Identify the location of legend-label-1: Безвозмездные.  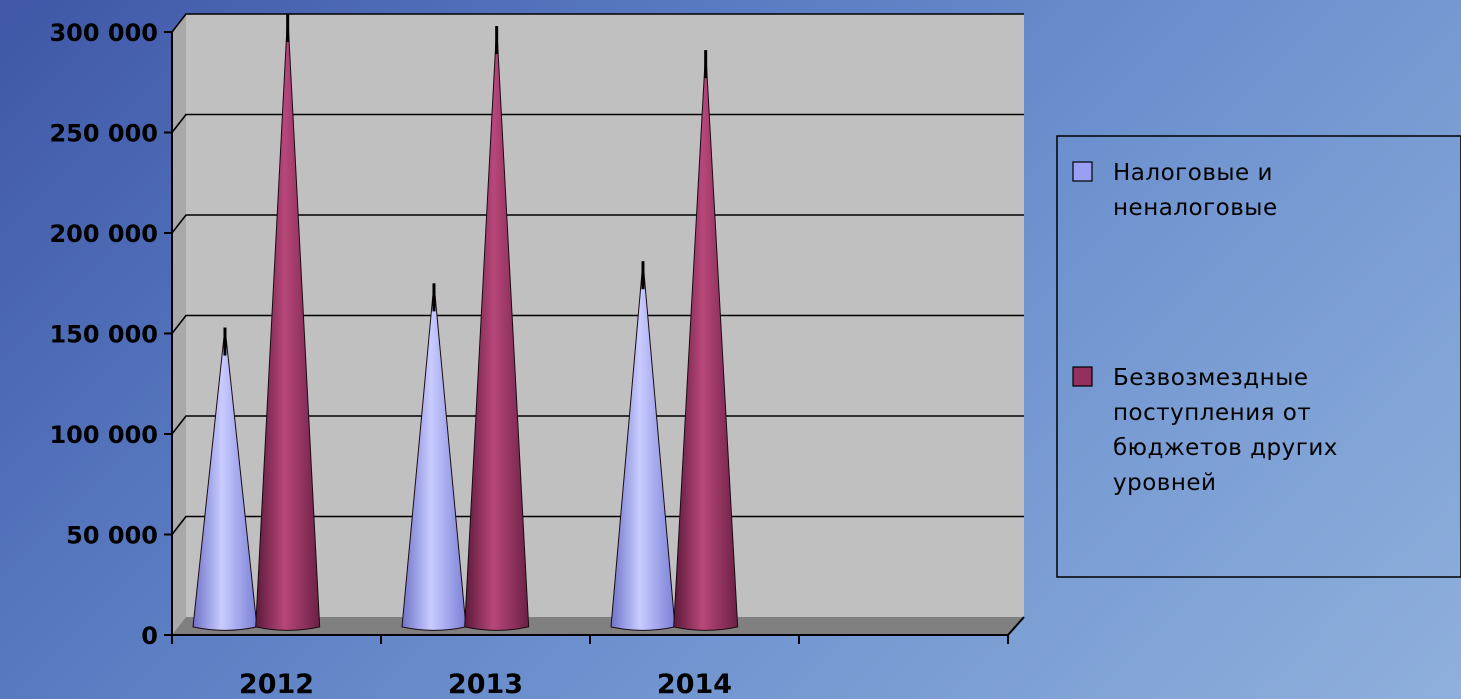
(1211, 378).